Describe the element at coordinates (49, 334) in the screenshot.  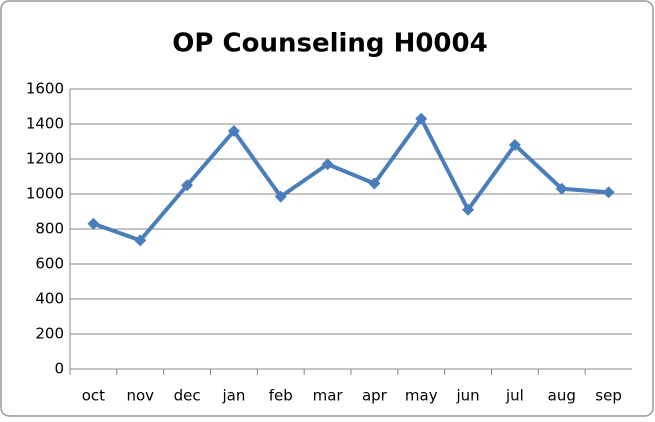
I see `y-tick-label: 200` at that location.